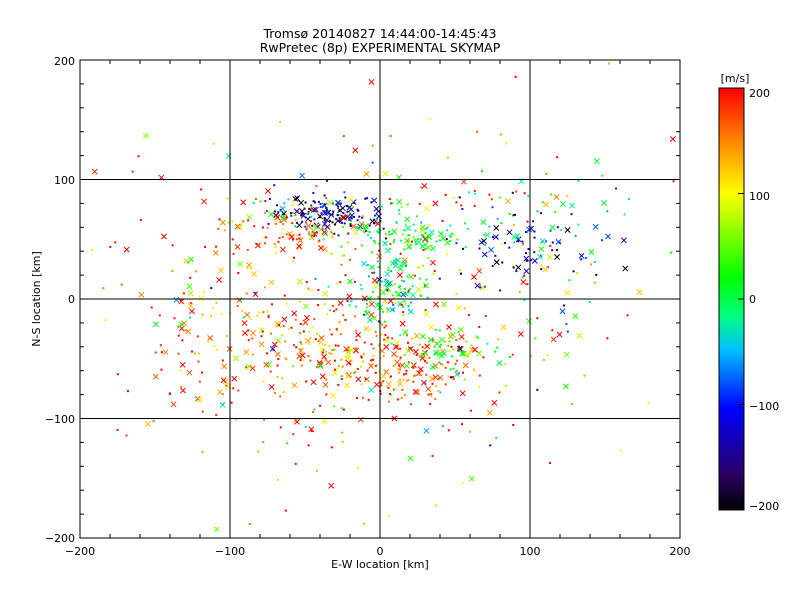  What do you see at coordinates (60, 538) in the screenshot?
I see `y-tick-label: −200` at bounding box center [60, 538].